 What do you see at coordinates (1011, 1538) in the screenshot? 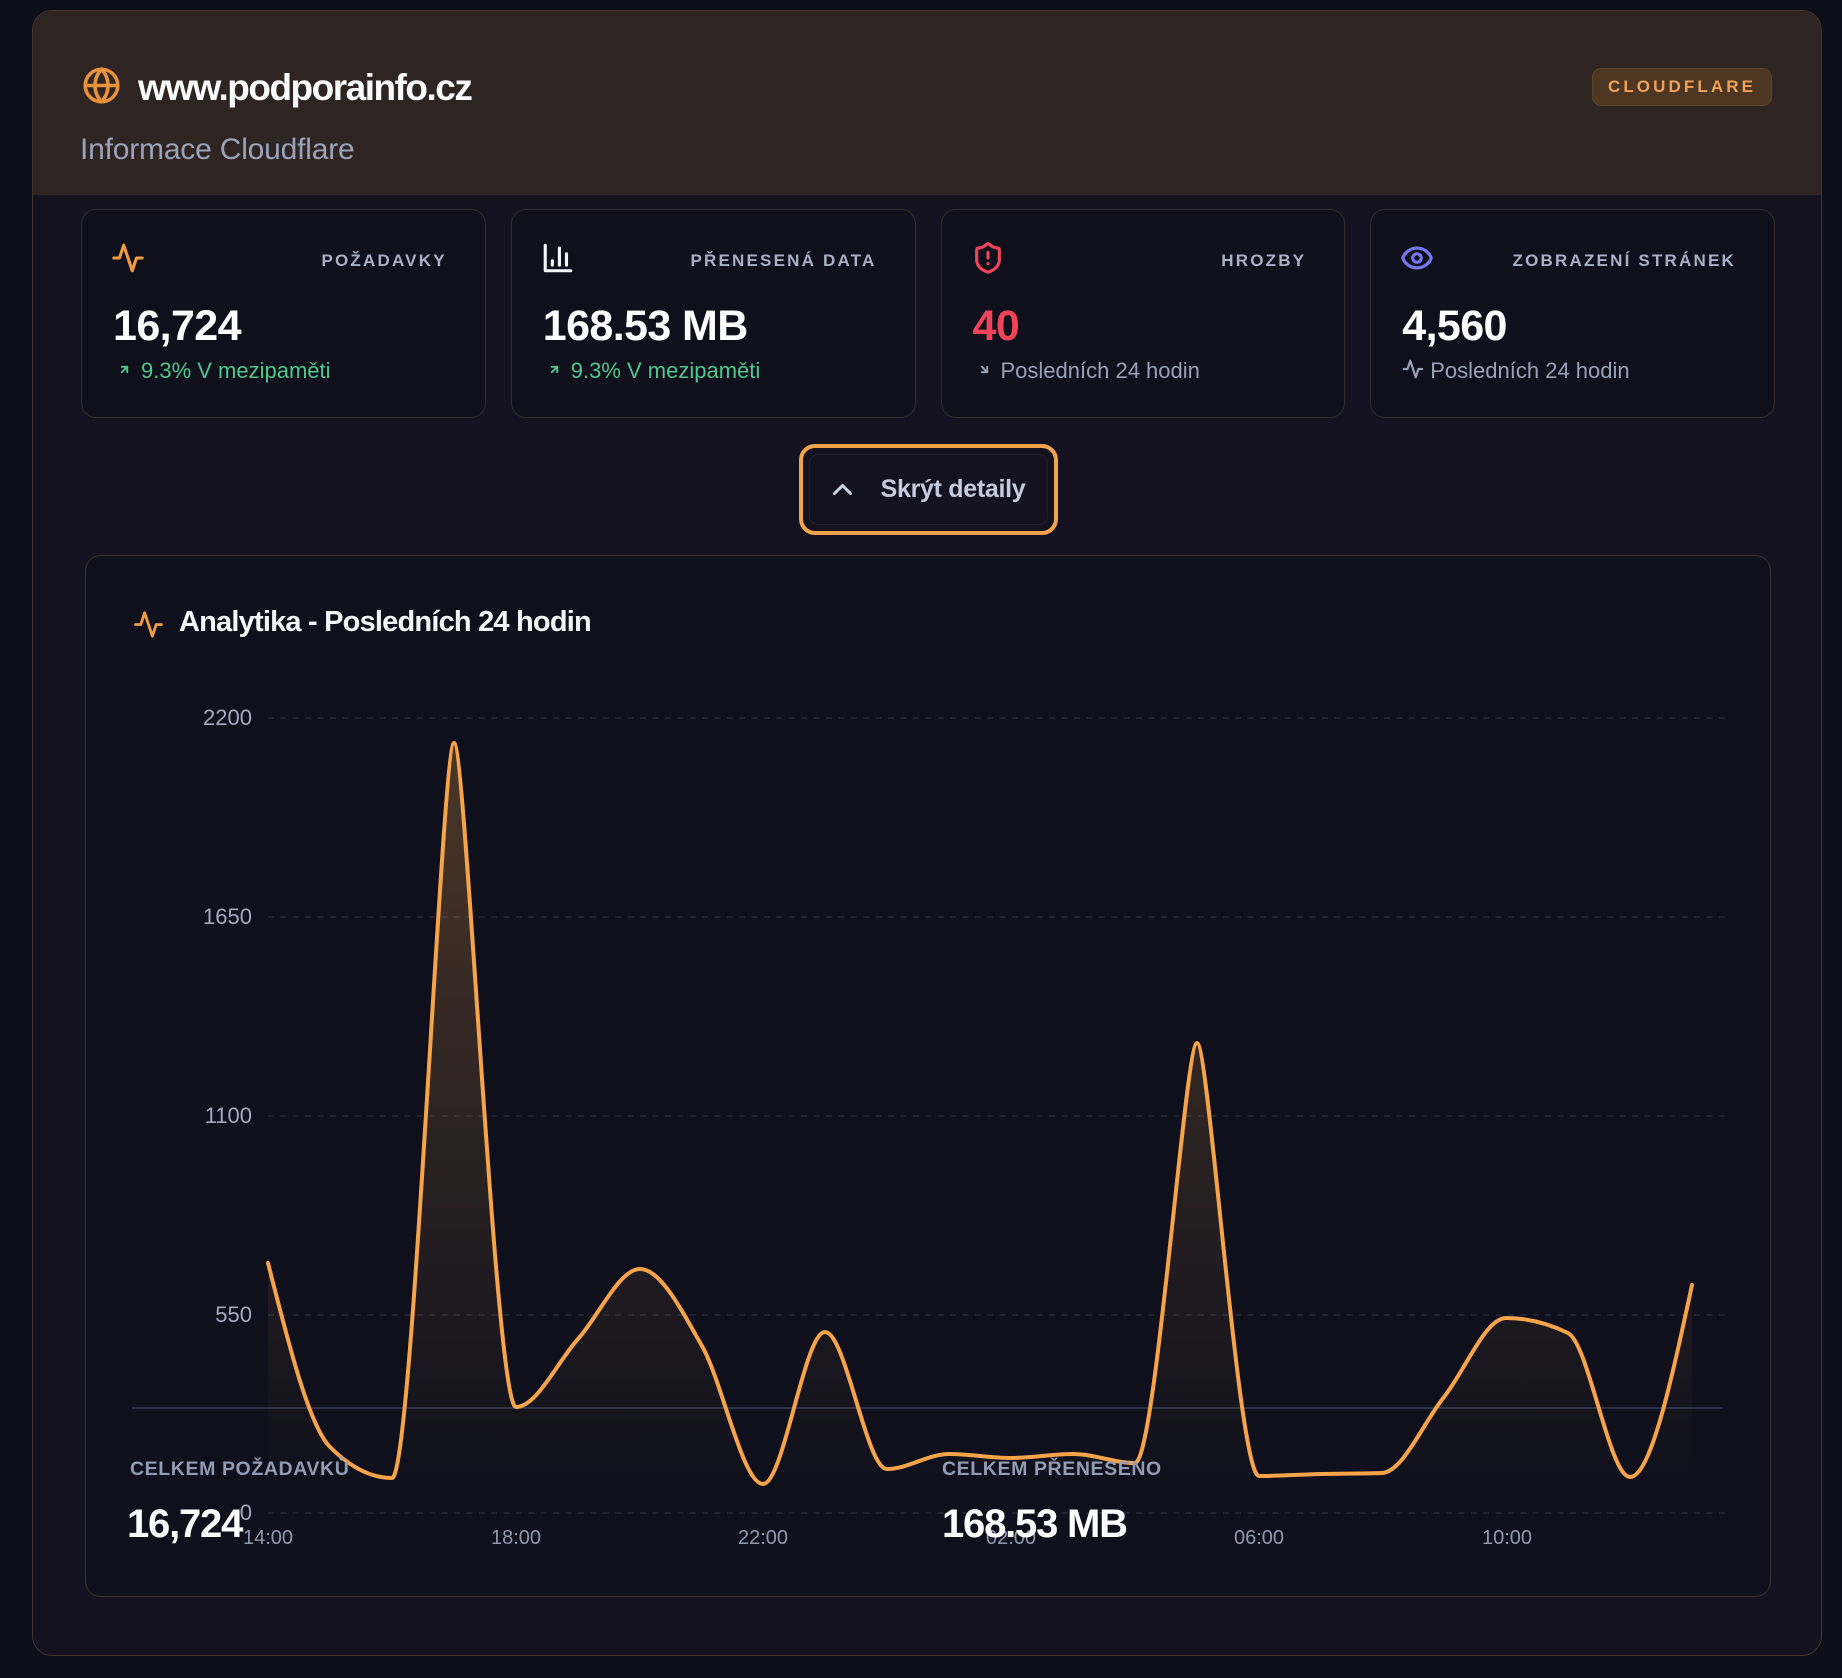
I see `svg-text: 02:00` at bounding box center [1011, 1538].